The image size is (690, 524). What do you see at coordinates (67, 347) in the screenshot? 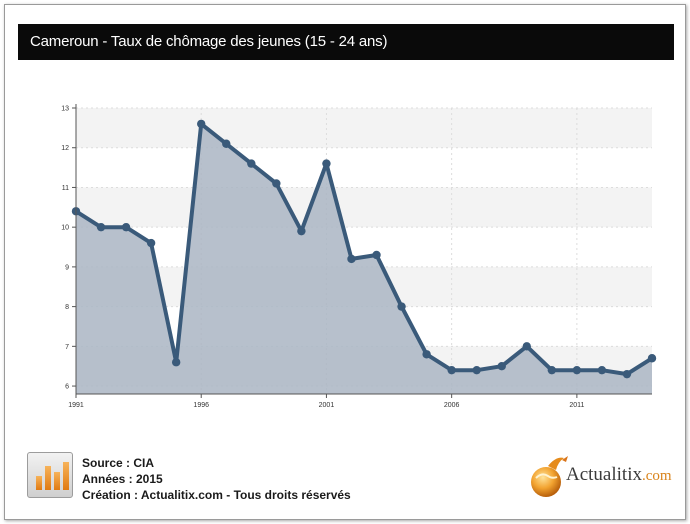
I see `y-tick-label: 7` at bounding box center [67, 347].